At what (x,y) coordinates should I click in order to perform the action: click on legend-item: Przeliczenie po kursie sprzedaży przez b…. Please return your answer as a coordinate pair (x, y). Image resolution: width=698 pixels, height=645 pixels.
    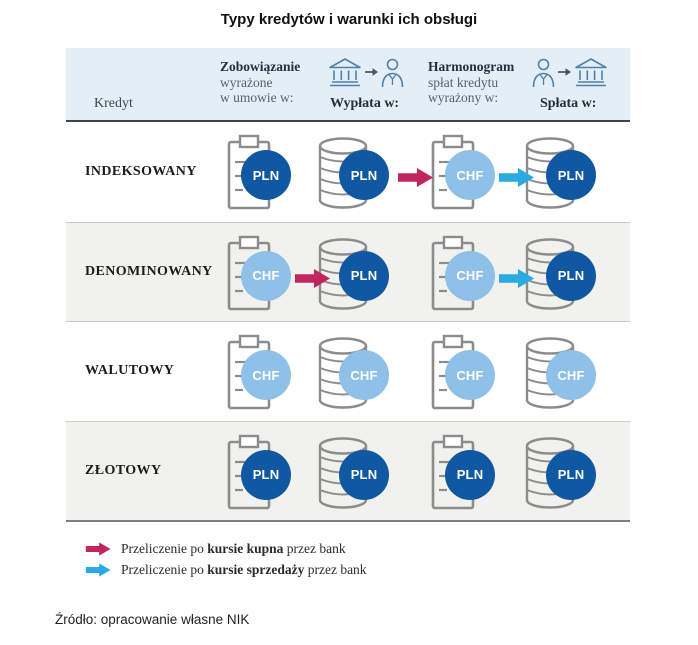
    Looking at the image, I should click on (226, 569).